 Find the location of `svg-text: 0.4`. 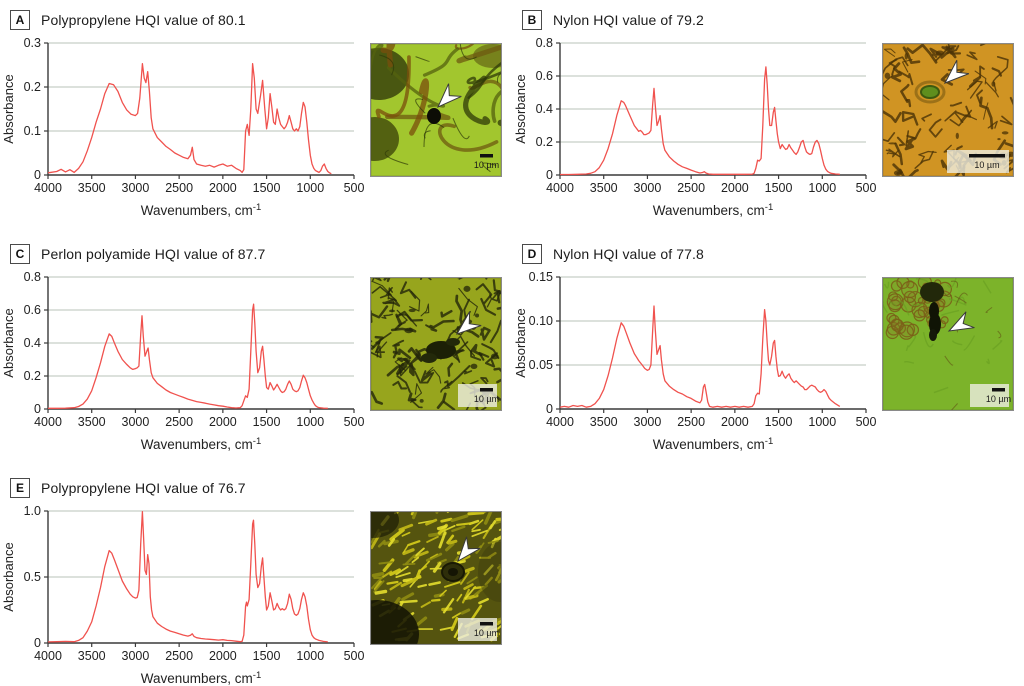

svg-text: 0.4 is located at coordinates (544, 109).